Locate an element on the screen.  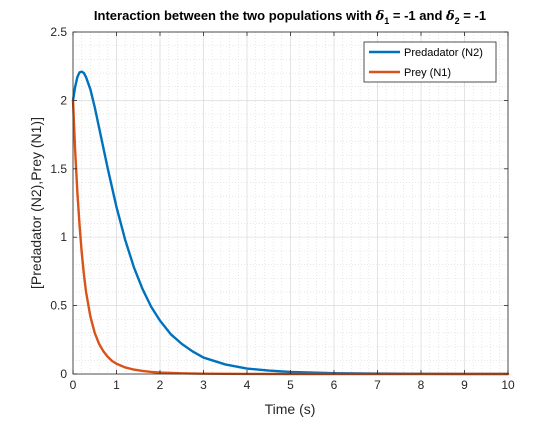
legend-box is located at coordinates (430, 62).